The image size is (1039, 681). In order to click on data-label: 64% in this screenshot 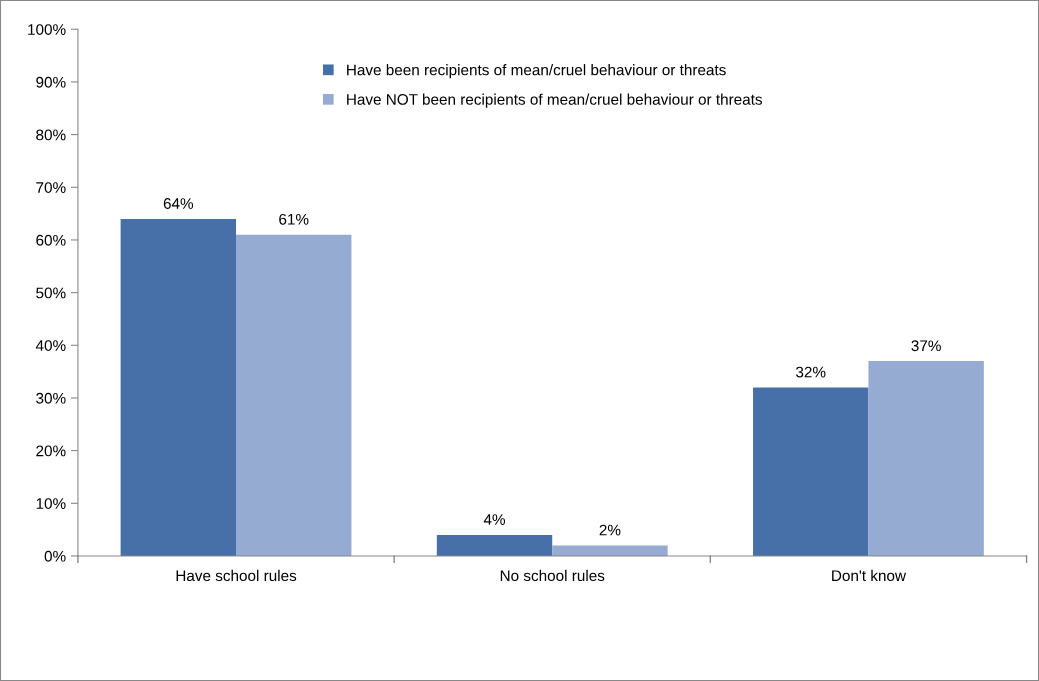, I will do `click(178, 203)`.